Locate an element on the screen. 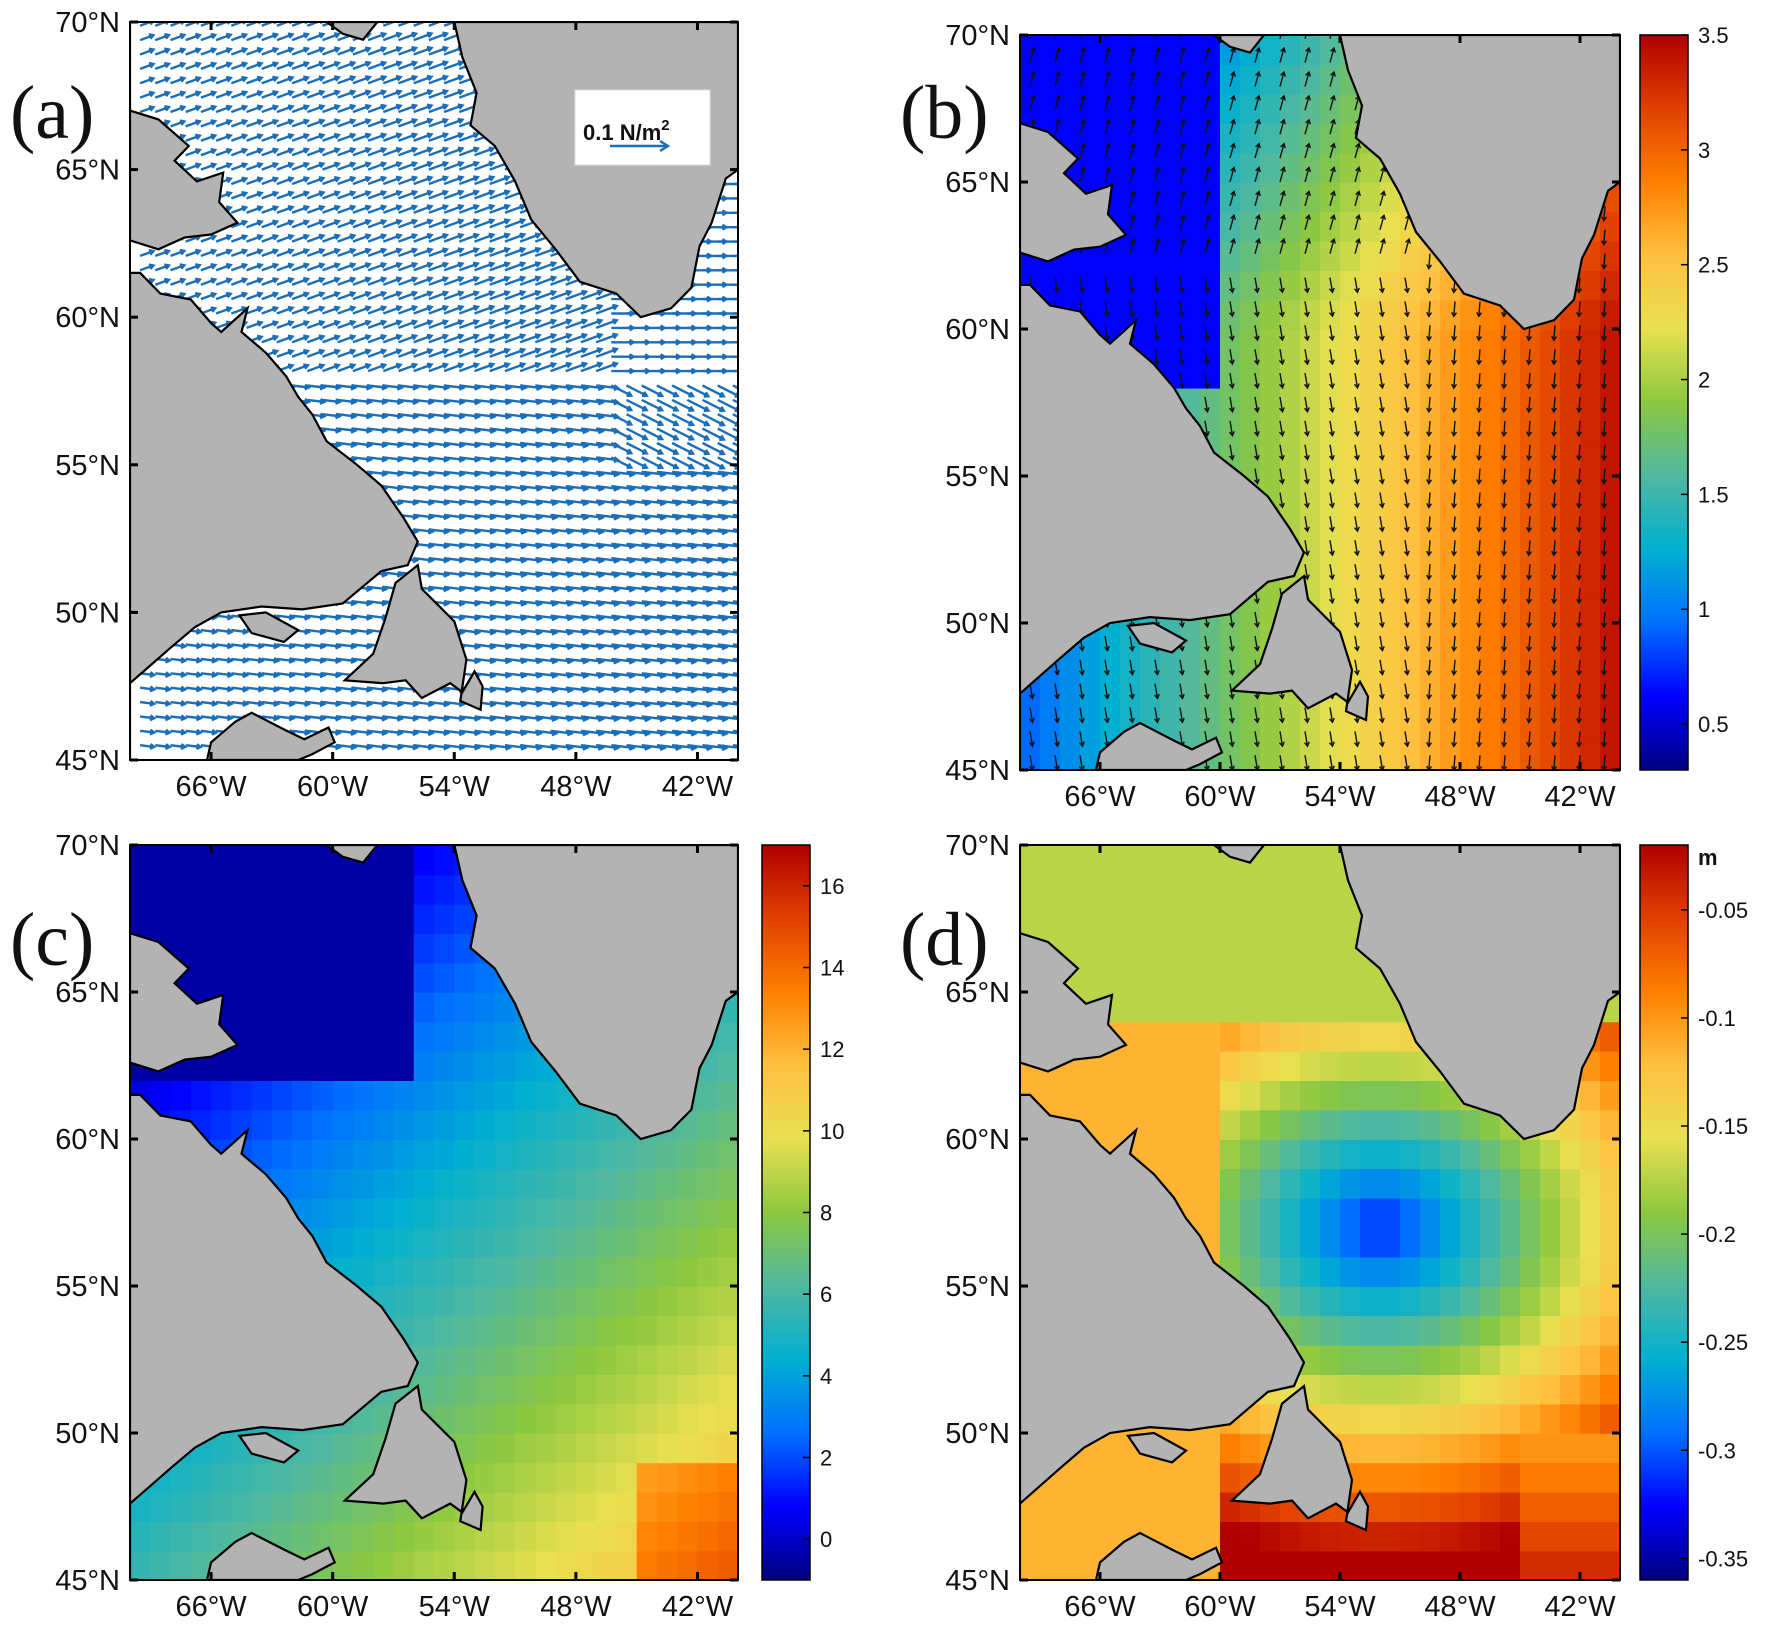 Image resolution: width=1766 pixels, height=1639 pixels. colorbar-tick-label: -0.05 is located at coordinates (1723, 910).